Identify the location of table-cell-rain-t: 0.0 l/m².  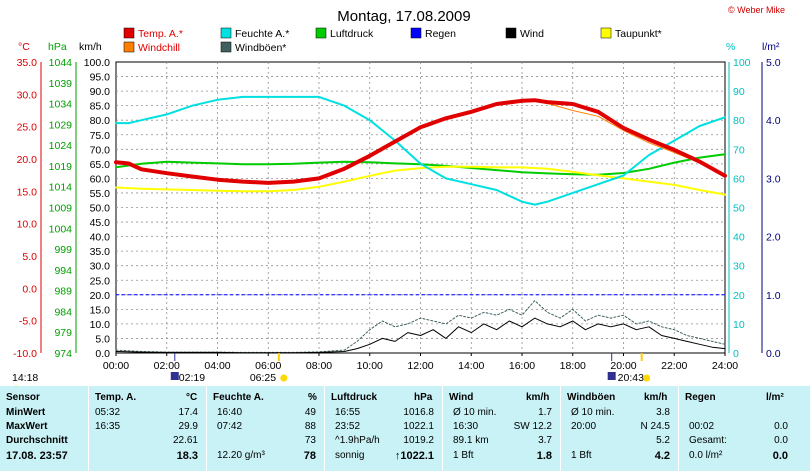
(706, 455).